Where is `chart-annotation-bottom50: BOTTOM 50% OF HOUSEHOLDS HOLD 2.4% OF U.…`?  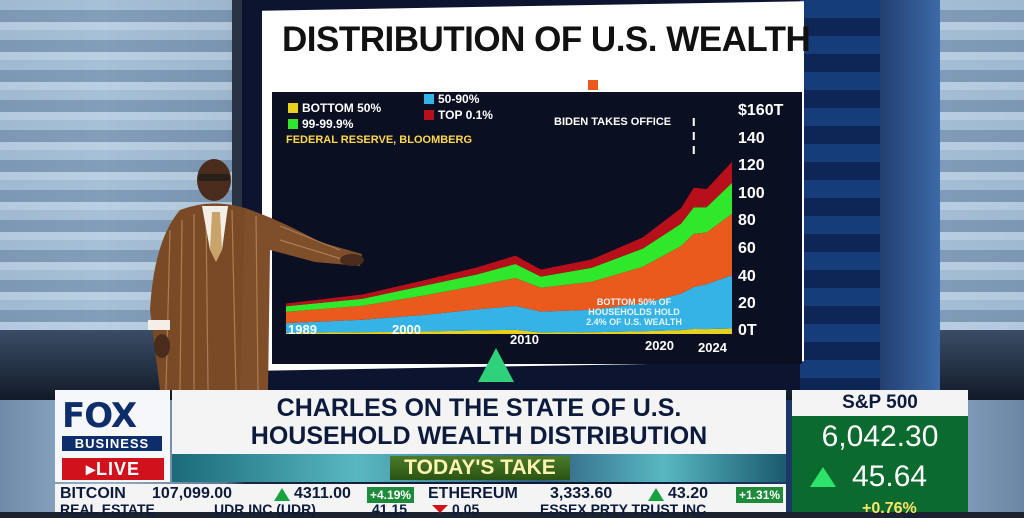 chart-annotation-bottom50: BOTTOM 50% OF HOUSEHOLDS HOLD 2.4% OF U.… is located at coordinates (634, 312).